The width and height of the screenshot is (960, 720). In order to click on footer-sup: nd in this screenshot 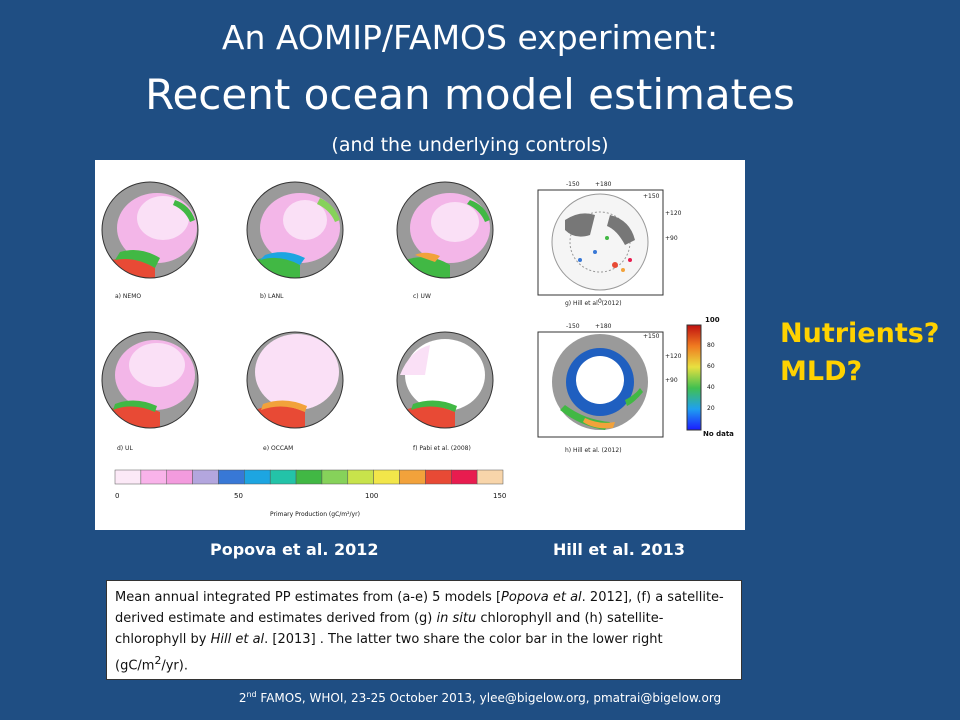, I will do `click(251, 694)`.